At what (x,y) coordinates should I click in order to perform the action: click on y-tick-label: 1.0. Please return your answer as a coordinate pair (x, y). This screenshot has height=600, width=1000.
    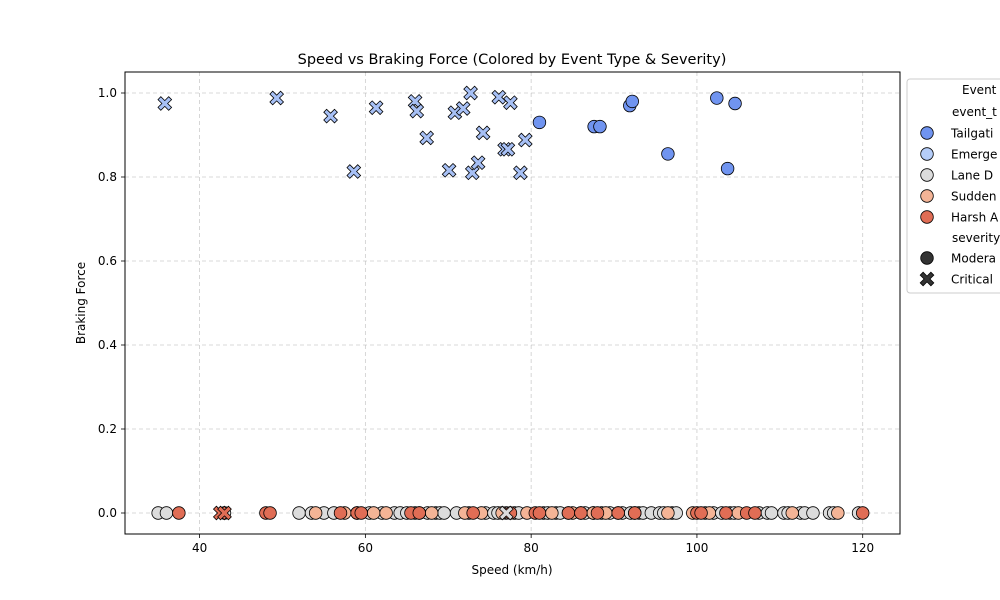
    Looking at the image, I should click on (107, 93).